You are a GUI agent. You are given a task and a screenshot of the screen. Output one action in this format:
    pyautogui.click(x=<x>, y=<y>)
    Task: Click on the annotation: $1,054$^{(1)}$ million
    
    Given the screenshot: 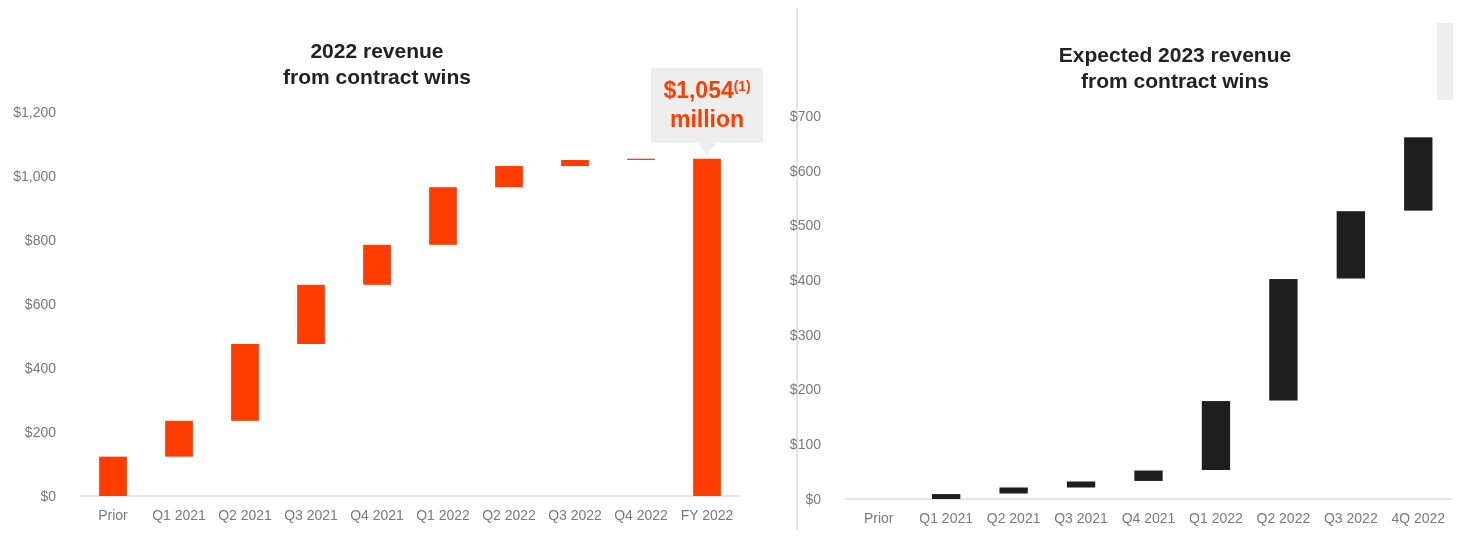 What is the action you would take?
    pyautogui.click(x=707, y=104)
    